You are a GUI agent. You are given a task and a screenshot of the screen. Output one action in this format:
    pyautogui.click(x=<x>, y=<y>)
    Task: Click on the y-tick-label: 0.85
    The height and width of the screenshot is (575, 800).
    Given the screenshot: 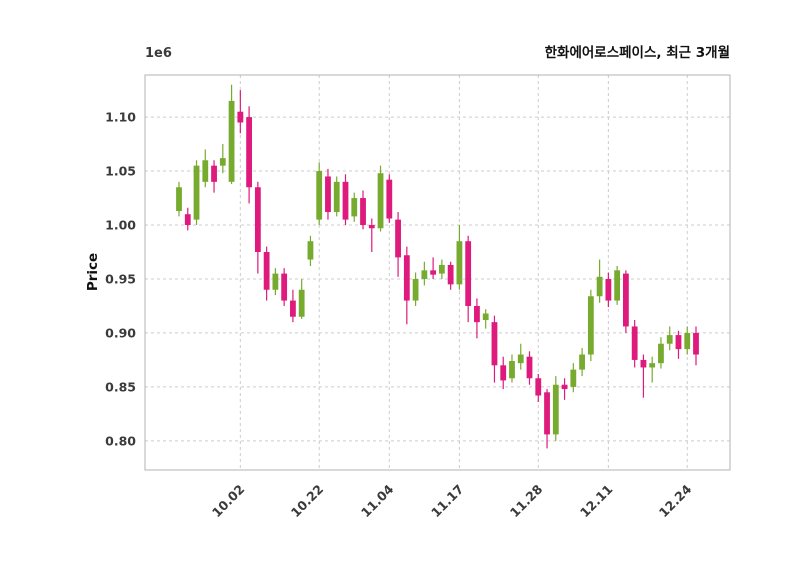 What is the action you would take?
    pyautogui.click(x=120, y=386)
    